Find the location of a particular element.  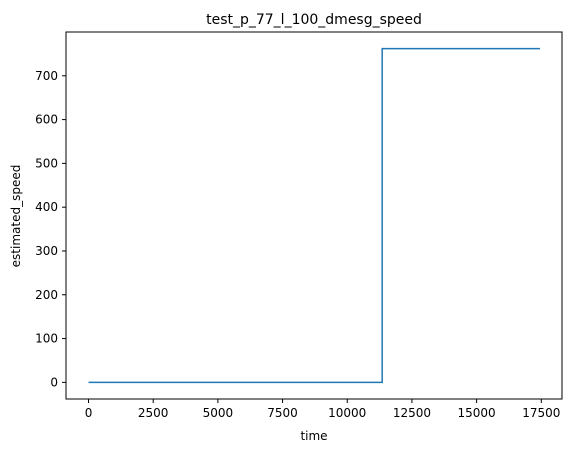

chart-title: test_p_77_l_100_dmesg_speed is located at coordinates (314, 20).